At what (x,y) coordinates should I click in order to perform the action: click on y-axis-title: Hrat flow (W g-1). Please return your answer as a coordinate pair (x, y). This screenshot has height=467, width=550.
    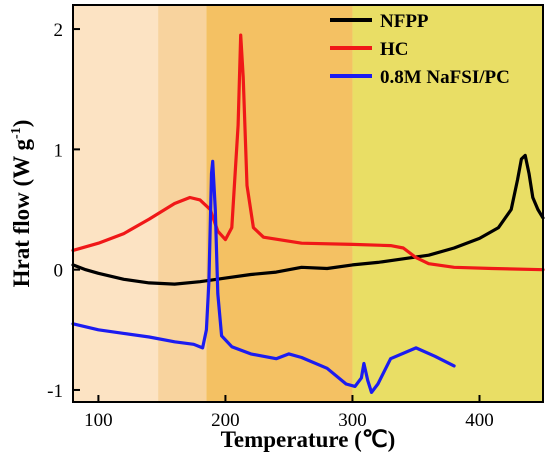
    Looking at the image, I should click on (21, 204).